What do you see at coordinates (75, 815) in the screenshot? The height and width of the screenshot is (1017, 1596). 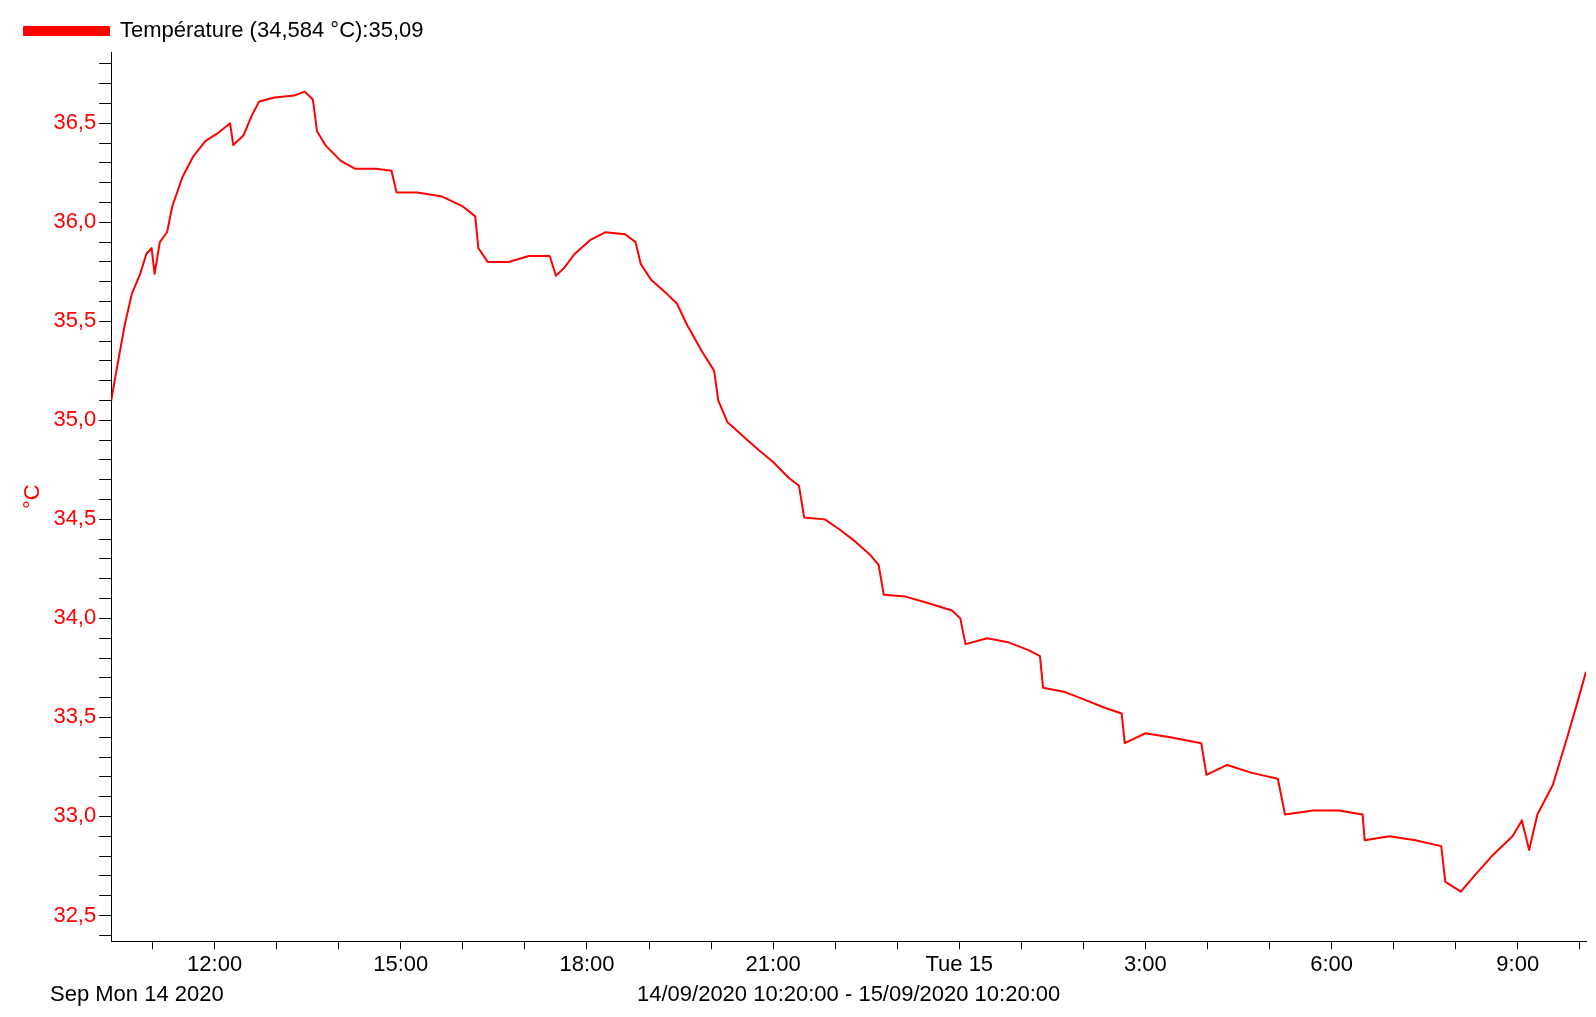 I see `y-tick-label: 33,0` at bounding box center [75, 815].